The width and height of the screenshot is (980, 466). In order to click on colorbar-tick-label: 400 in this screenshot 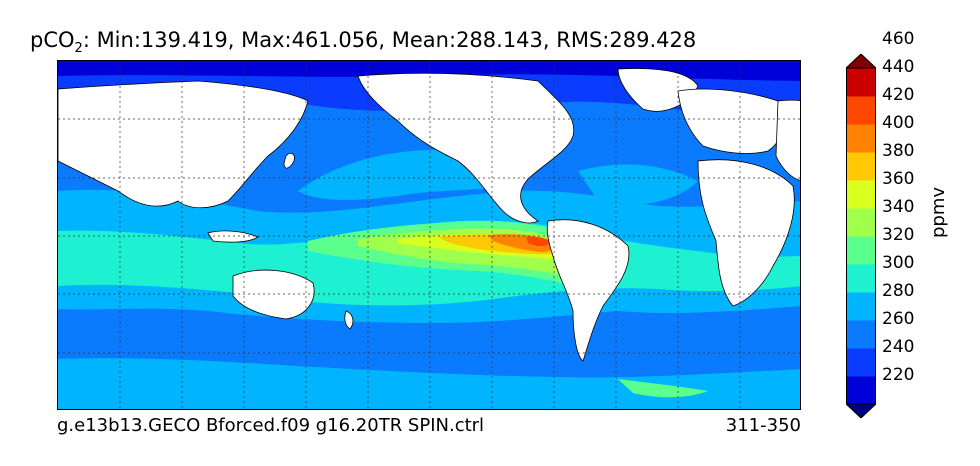, I will do `click(898, 123)`.